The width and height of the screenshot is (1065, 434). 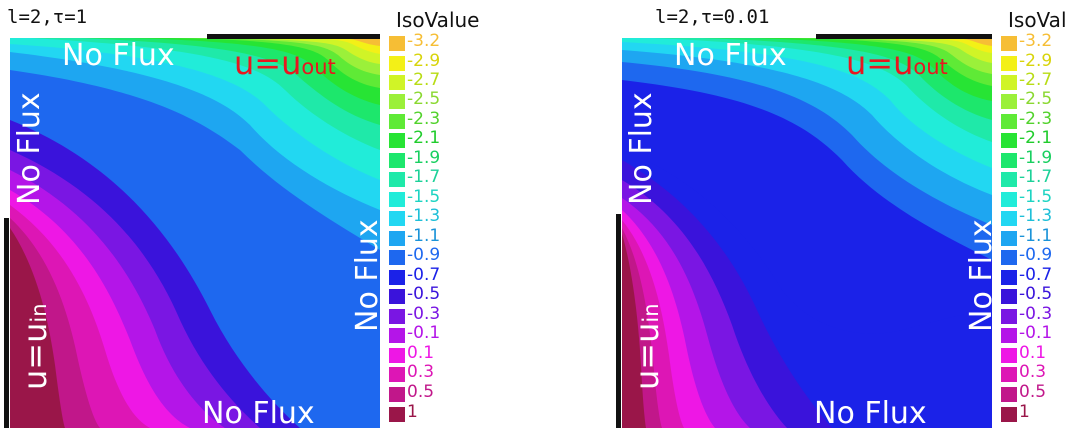 What do you see at coordinates (434, 178) in the screenshot?
I see `legend-entry: -1.7` at bounding box center [434, 178].